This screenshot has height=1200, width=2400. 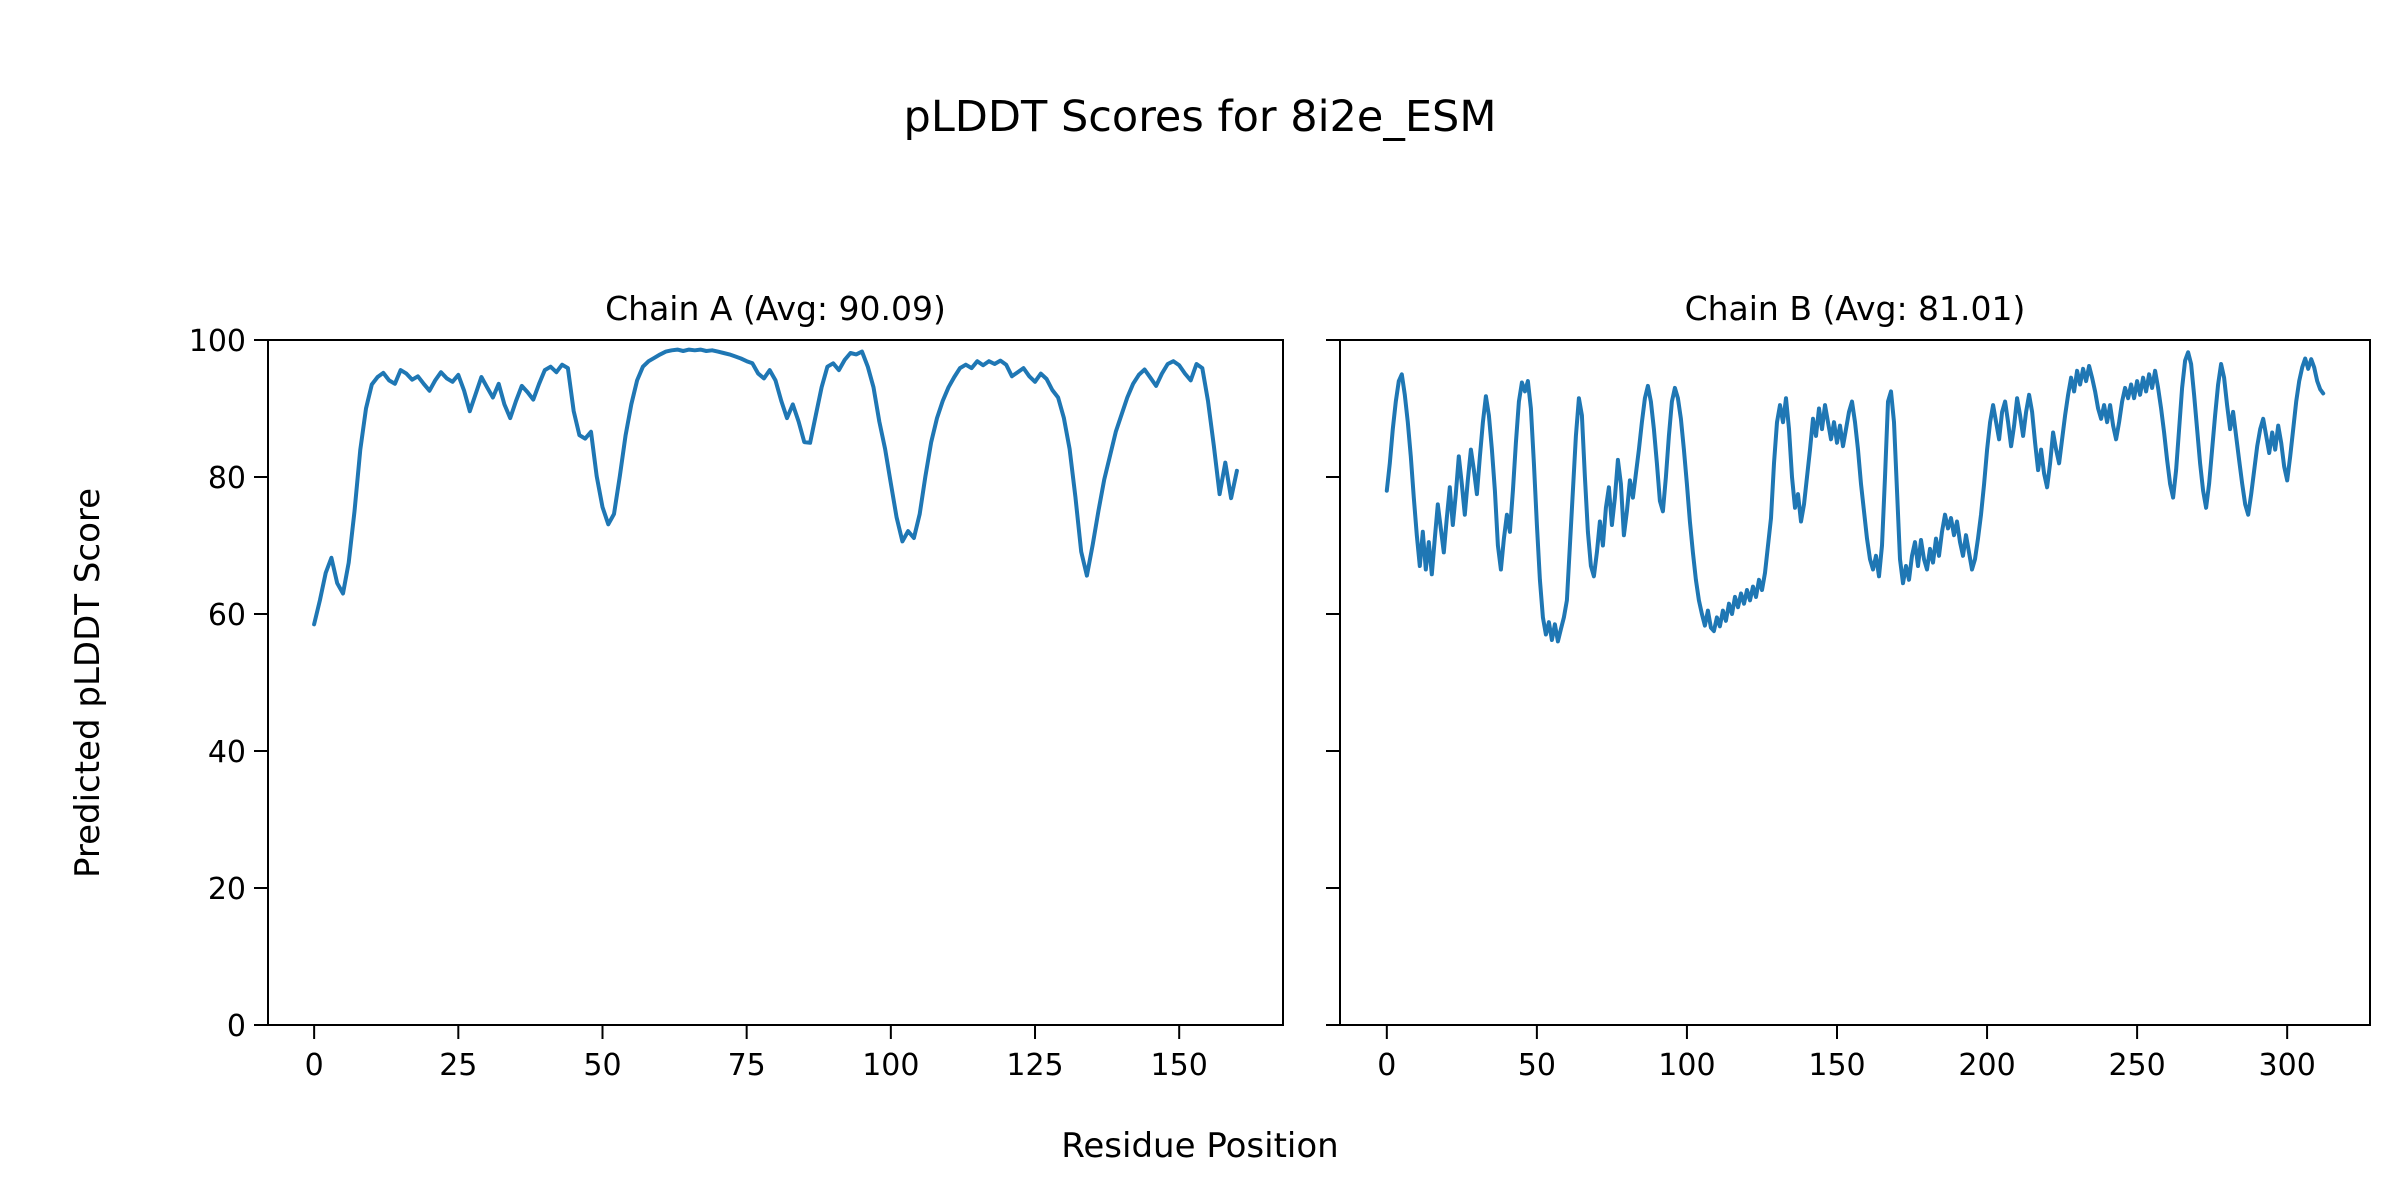 What do you see at coordinates (236, 1026) in the screenshot?
I see `chain-a-y-tick-label: 0` at bounding box center [236, 1026].